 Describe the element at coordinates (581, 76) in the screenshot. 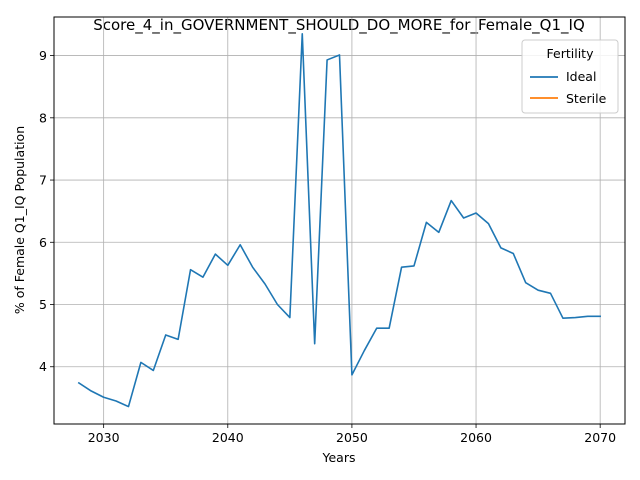

I see `legend-label-ideal: Ideal` at that location.